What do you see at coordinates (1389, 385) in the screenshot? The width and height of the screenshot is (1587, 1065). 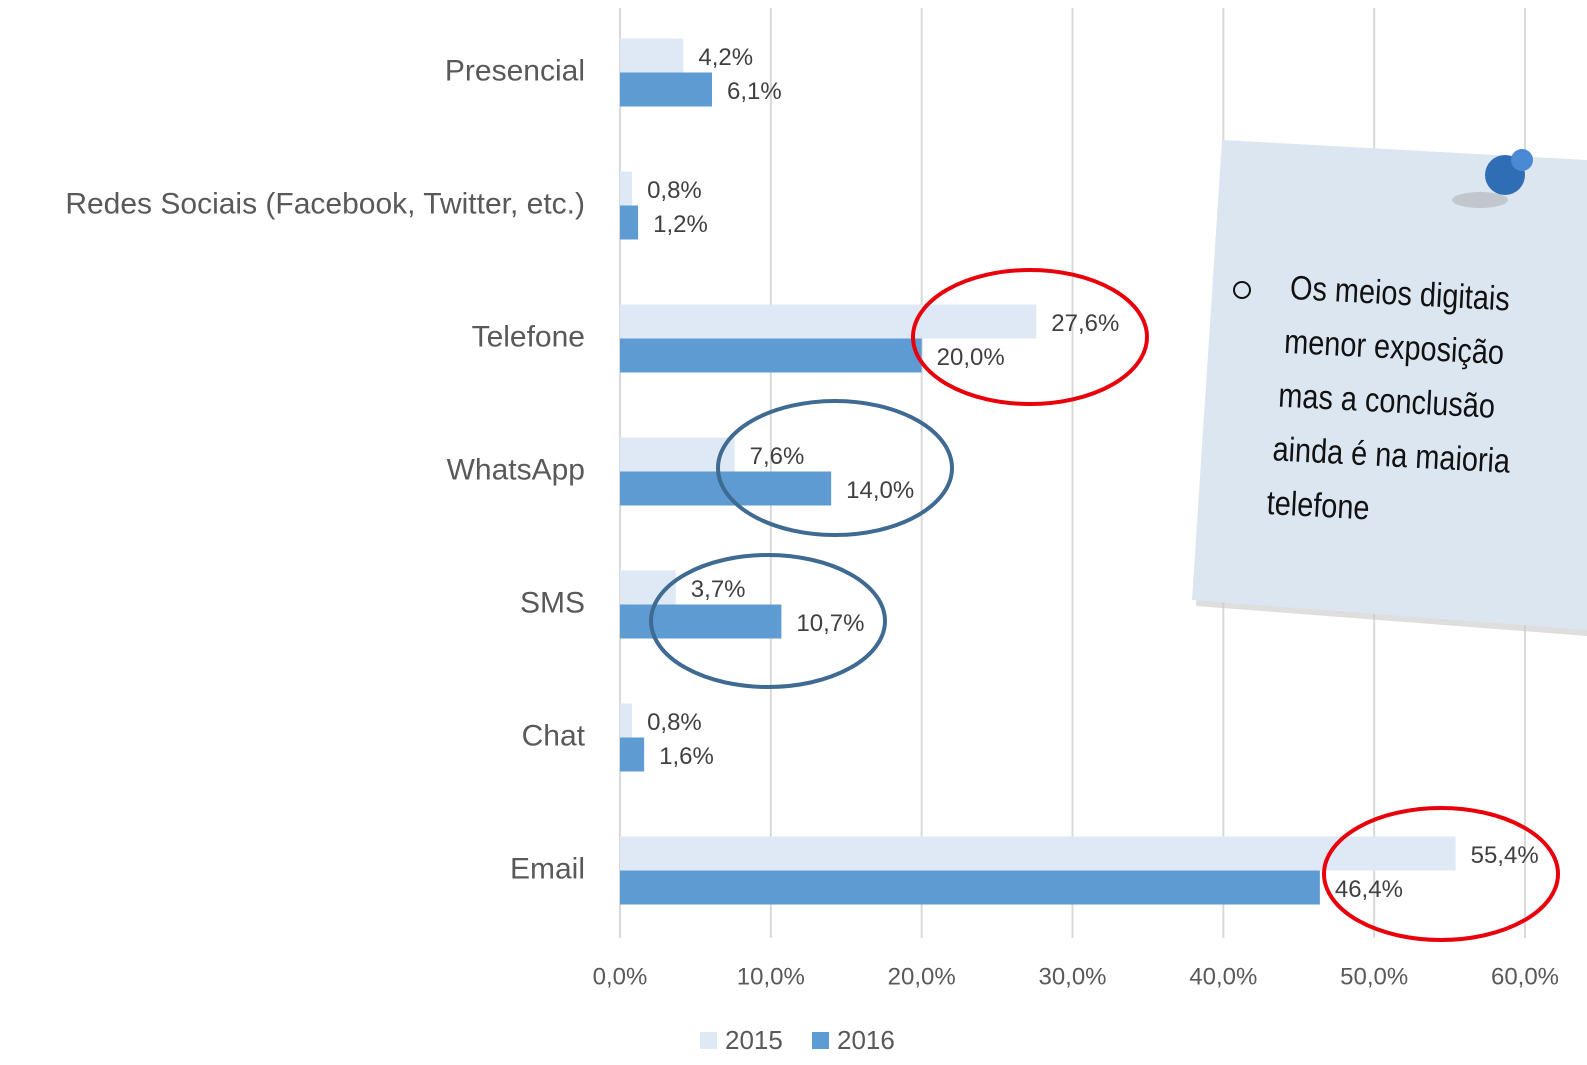 I see `note-paper` at bounding box center [1389, 385].